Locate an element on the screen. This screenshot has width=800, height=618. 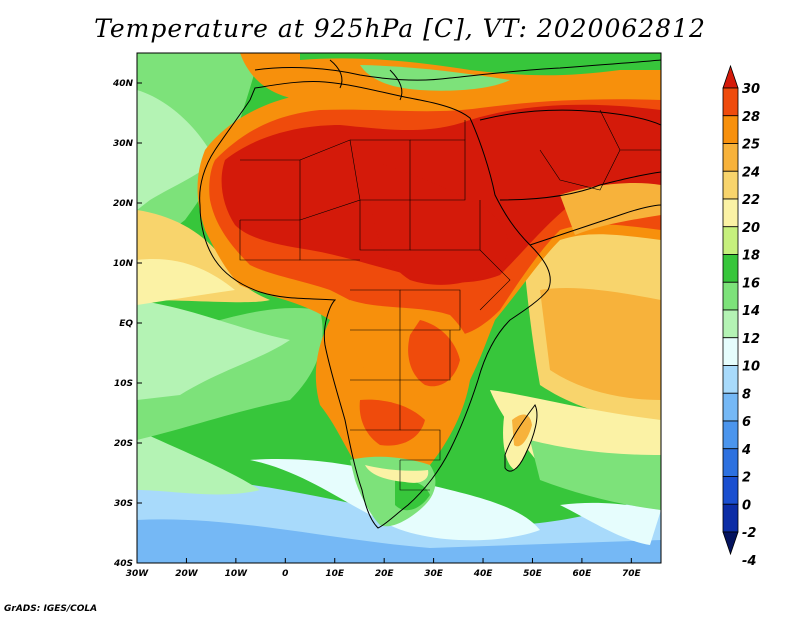
colorbar-label: 6 is located at coordinates (746, 422).